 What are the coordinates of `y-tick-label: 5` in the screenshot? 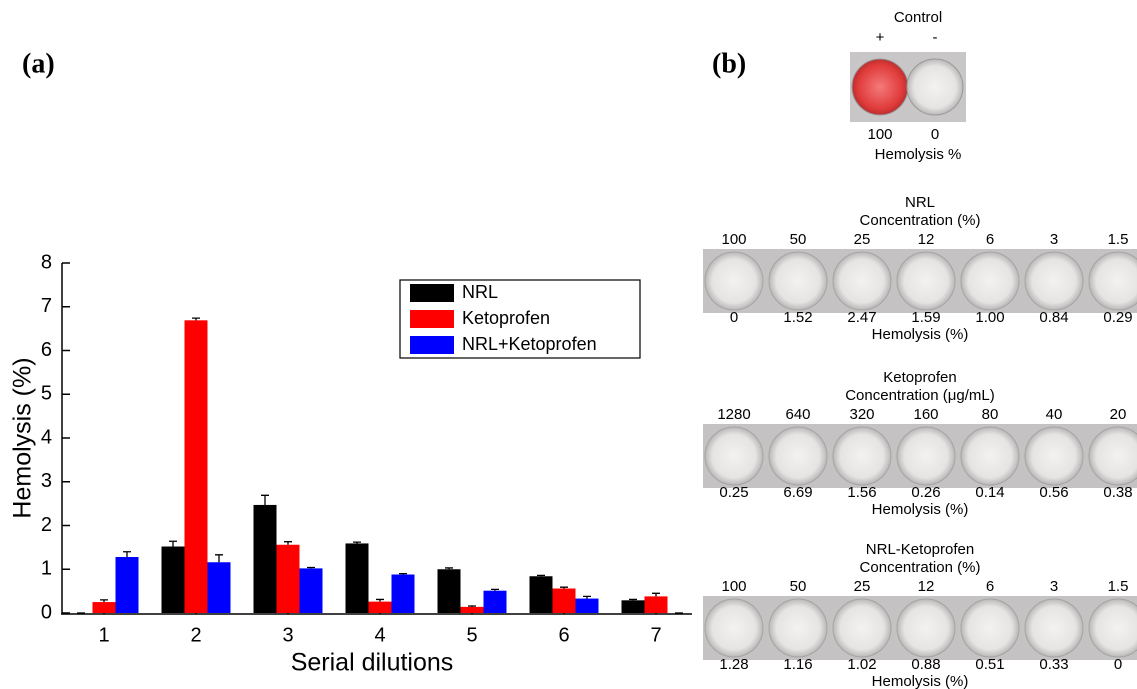 It's located at (46, 394).